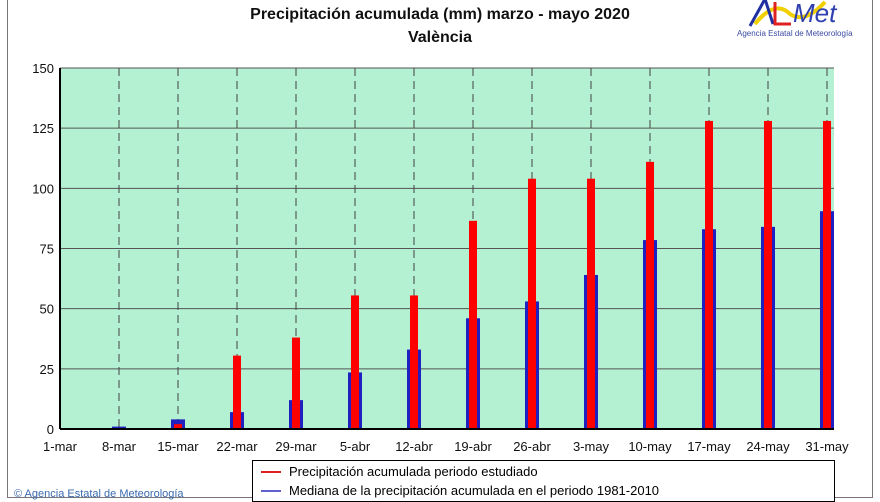 The width and height of the screenshot is (880, 502). Describe the element at coordinates (43, 188) in the screenshot. I see `y-tick-label: 100` at that location.